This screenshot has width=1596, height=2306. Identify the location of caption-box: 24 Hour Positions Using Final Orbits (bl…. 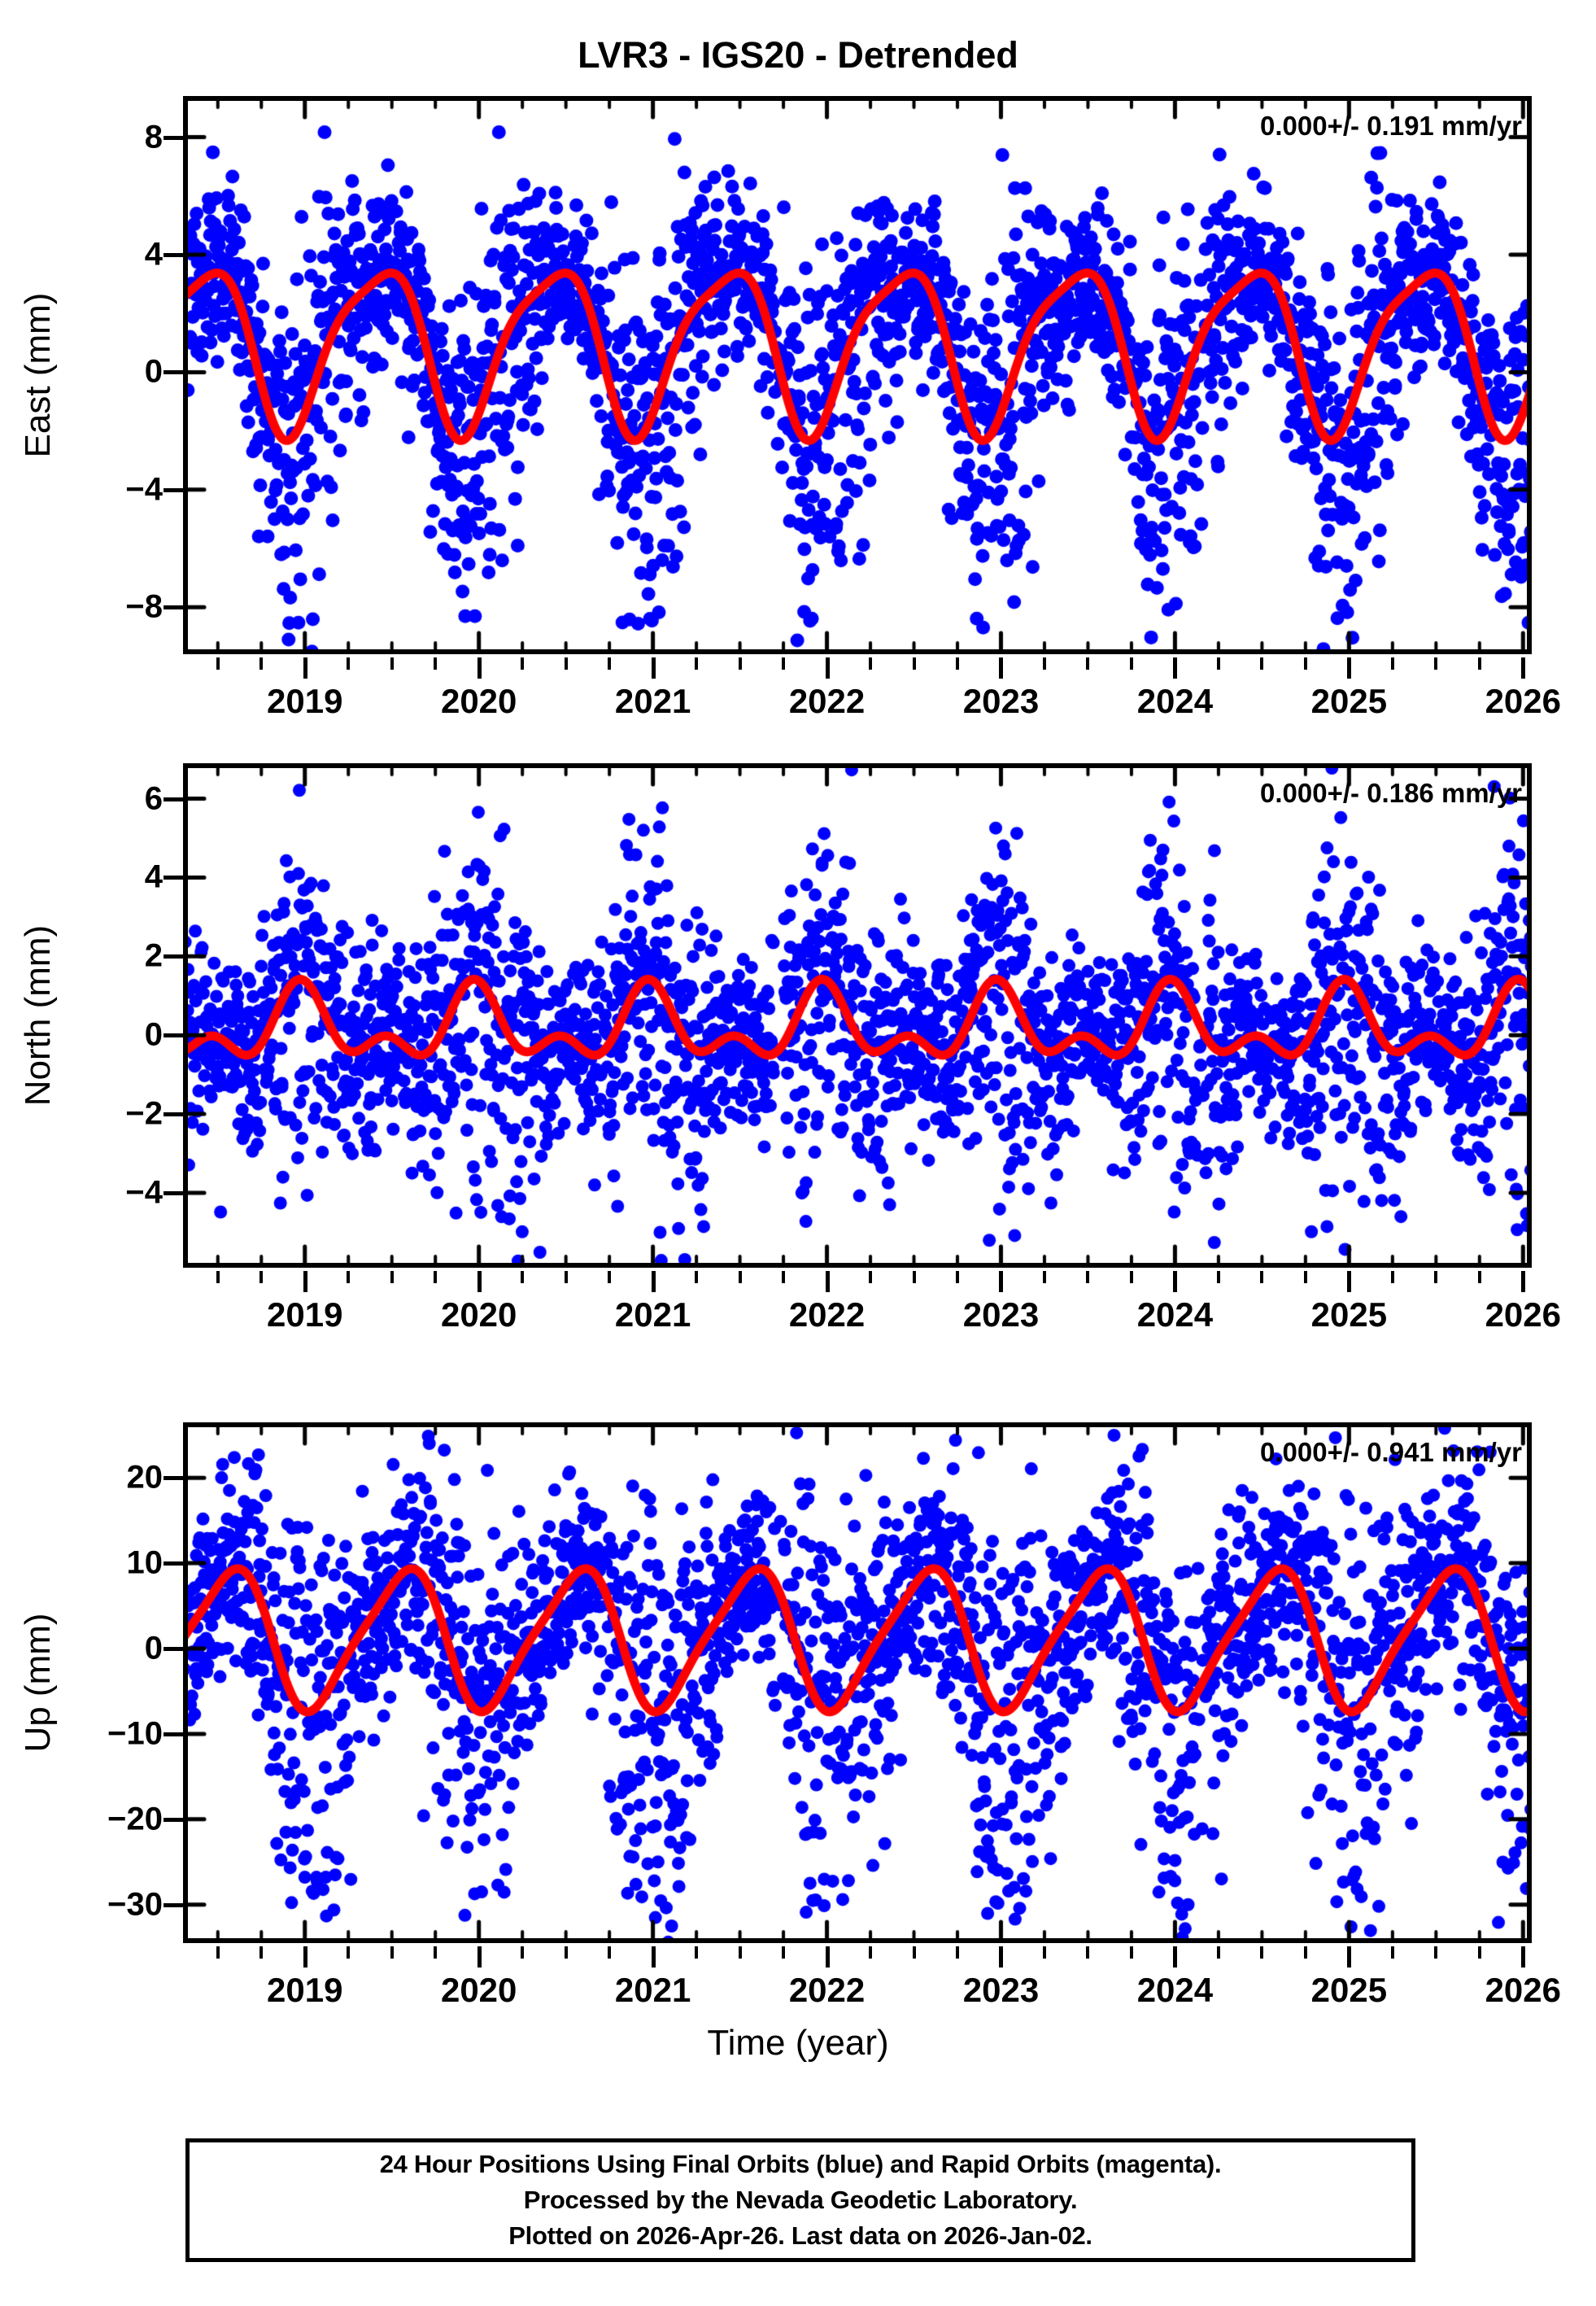
(800, 2200).